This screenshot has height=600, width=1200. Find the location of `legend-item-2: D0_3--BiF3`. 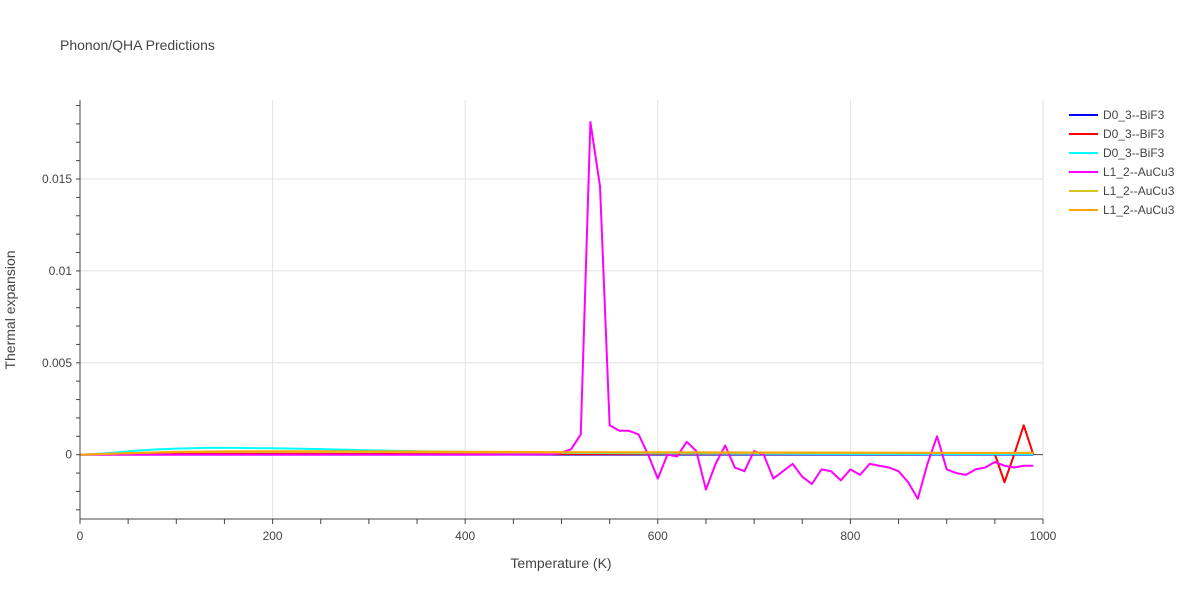

legend-item-2: D0_3--BiF3 is located at coordinates (1117, 134).